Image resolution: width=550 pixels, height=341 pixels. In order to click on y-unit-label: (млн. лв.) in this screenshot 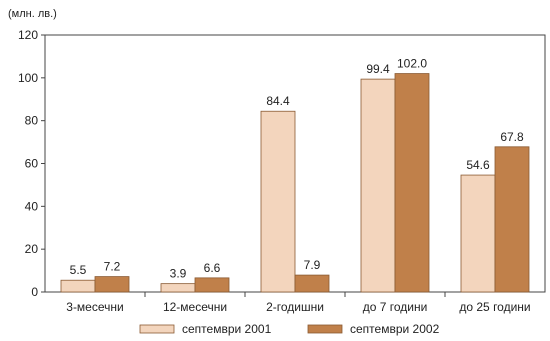, I will do `click(32, 14)`.